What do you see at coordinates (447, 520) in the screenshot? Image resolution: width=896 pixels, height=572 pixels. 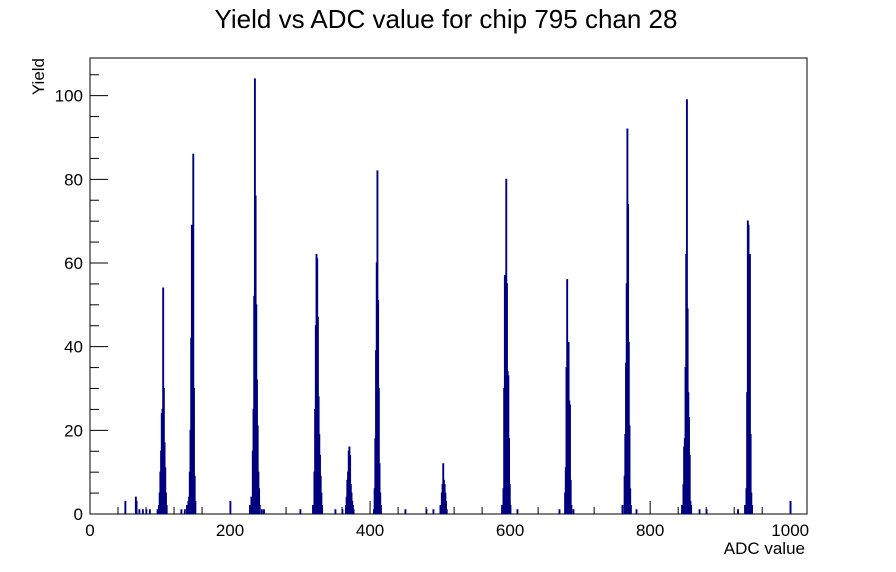 I see `x-axis: 0 200 400 600 800 1000` at bounding box center [447, 520].